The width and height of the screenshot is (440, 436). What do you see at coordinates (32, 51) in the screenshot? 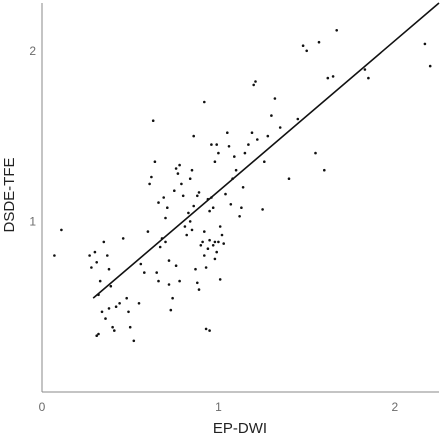
I see `y-tick-label: 2` at bounding box center [32, 51].